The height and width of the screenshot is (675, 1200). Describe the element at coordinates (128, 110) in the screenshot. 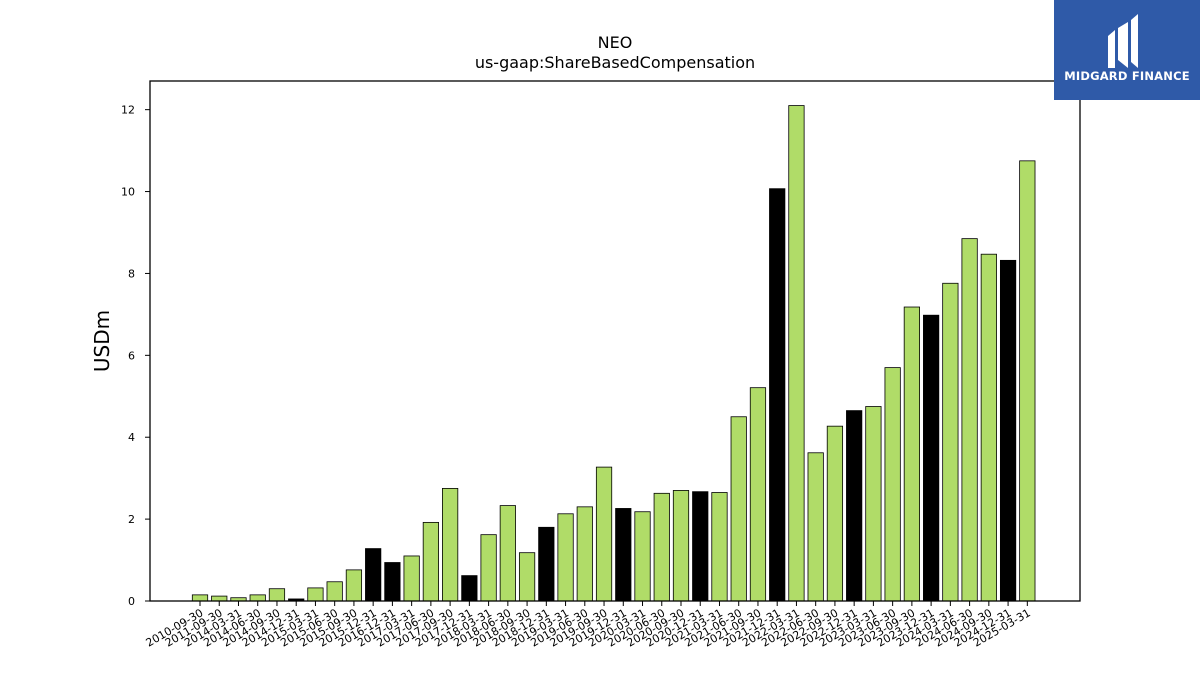

I see `y-tick-label: 12` at that location.